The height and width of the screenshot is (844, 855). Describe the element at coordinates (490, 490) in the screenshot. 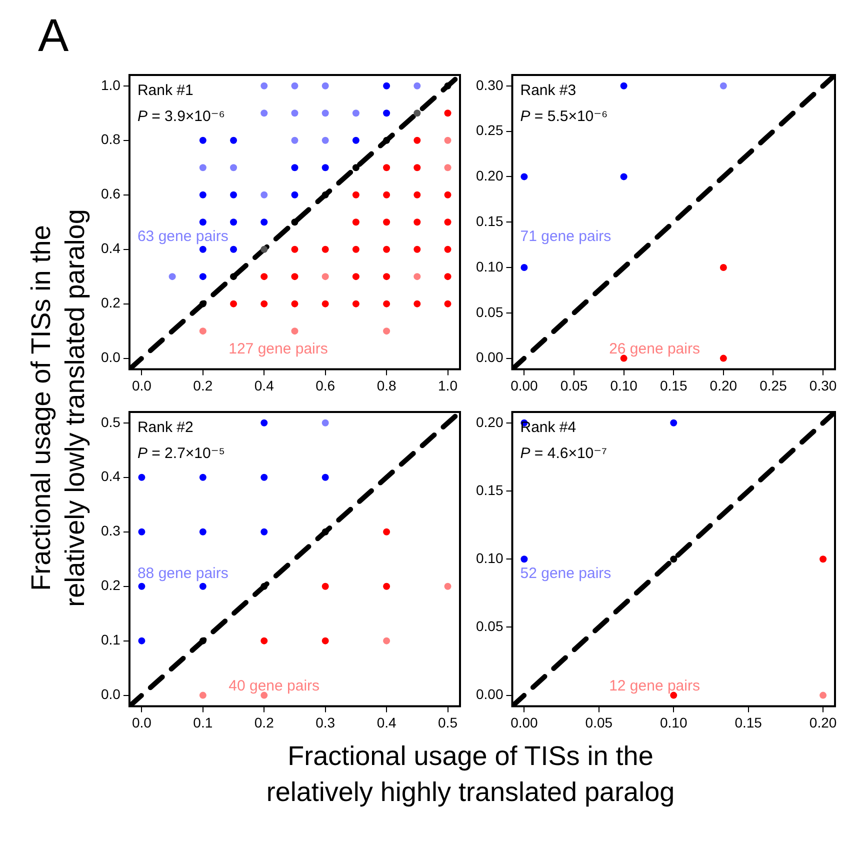

I see `y-tick-label: 0.15` at that location.